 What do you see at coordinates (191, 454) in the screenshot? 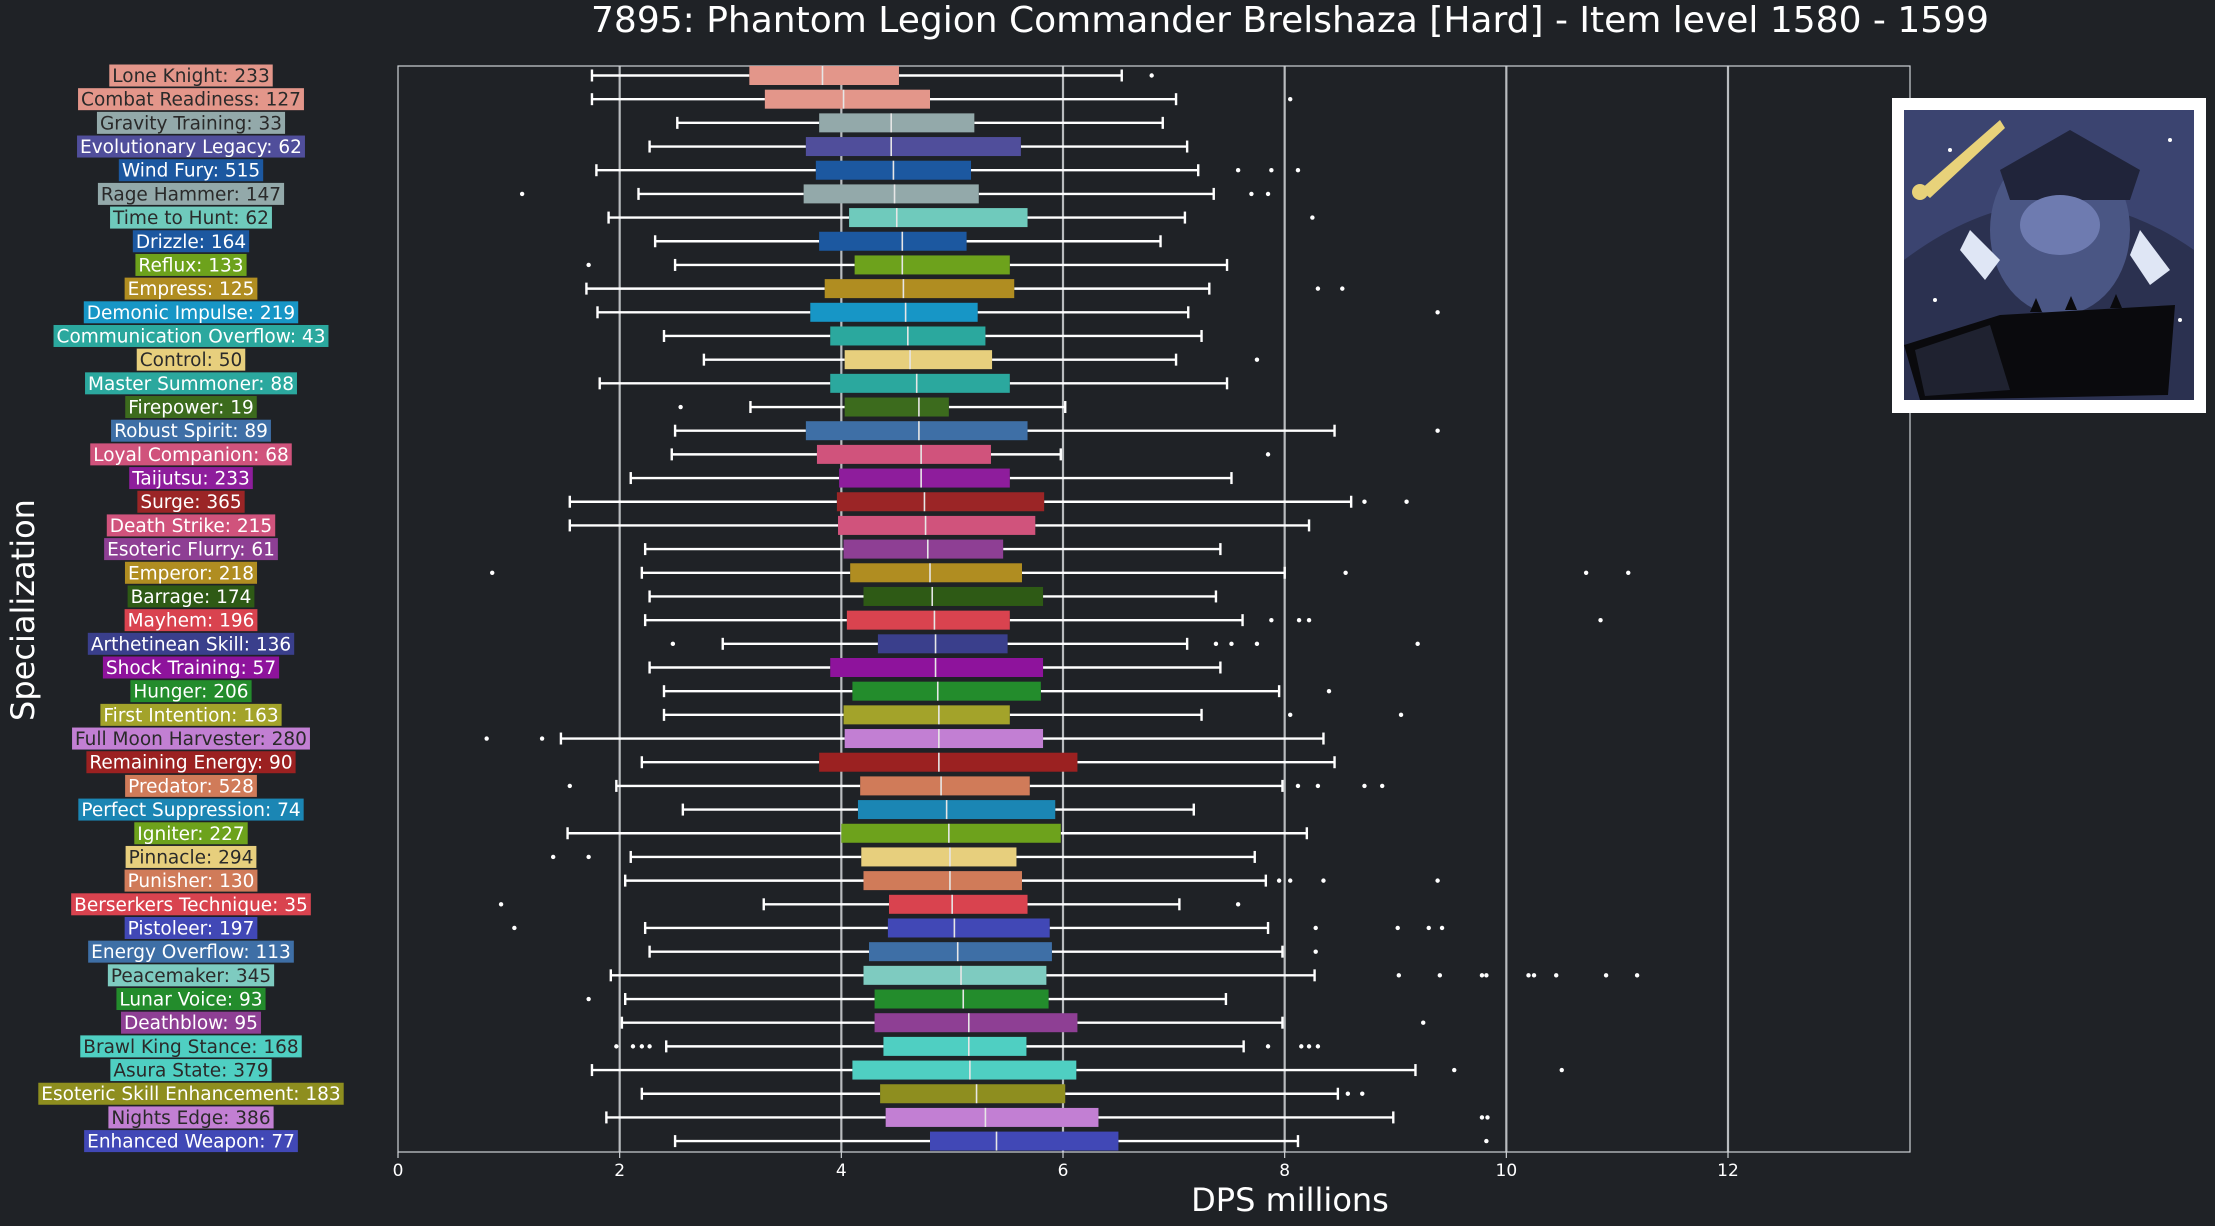
I see `category-label-16: Loyal Companion: 68` at bounding box center [191, 454].